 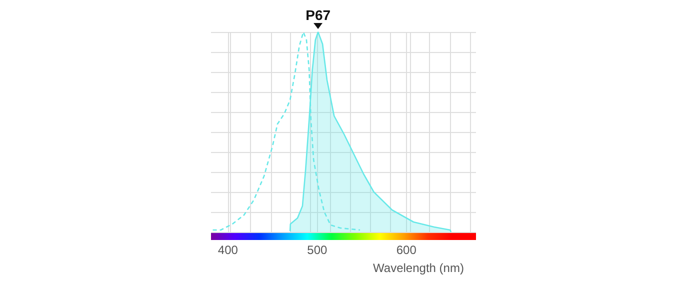 I want to click on x-tick-label: 500, so click(x=317, y=250).